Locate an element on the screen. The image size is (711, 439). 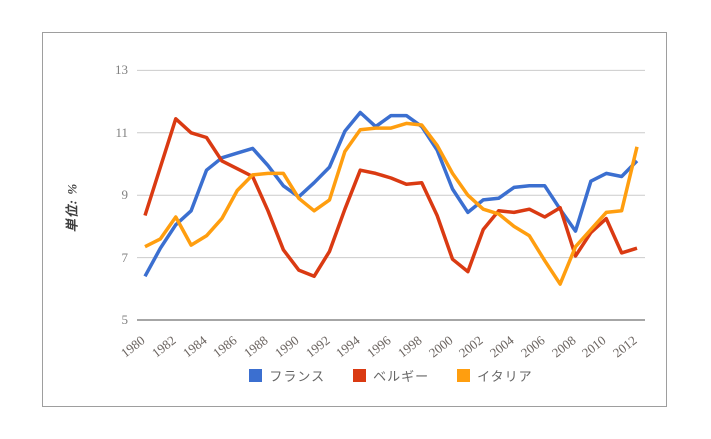
legend-item: ベルギー is located at coordinates (391, 375).